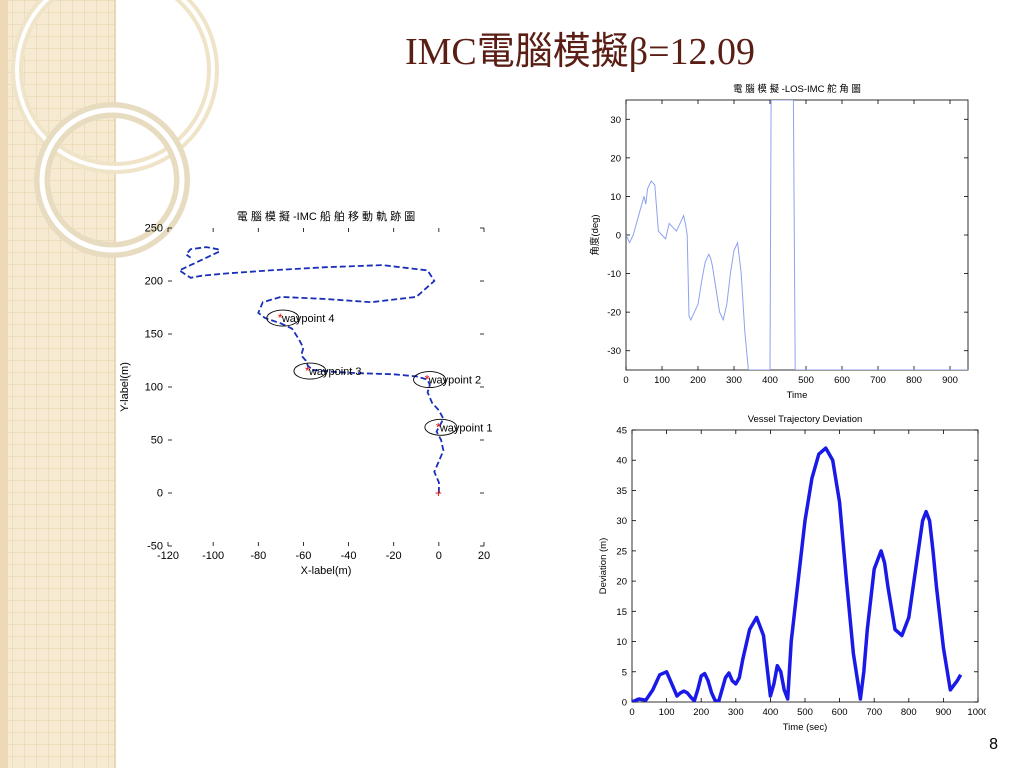 Image resolution: width=1024 pixels, height=768 pixels. What do you see at coordinates (154, 388) in the screenshot?
I see `y-tick-label: 100` at bounding box center [154, 388].